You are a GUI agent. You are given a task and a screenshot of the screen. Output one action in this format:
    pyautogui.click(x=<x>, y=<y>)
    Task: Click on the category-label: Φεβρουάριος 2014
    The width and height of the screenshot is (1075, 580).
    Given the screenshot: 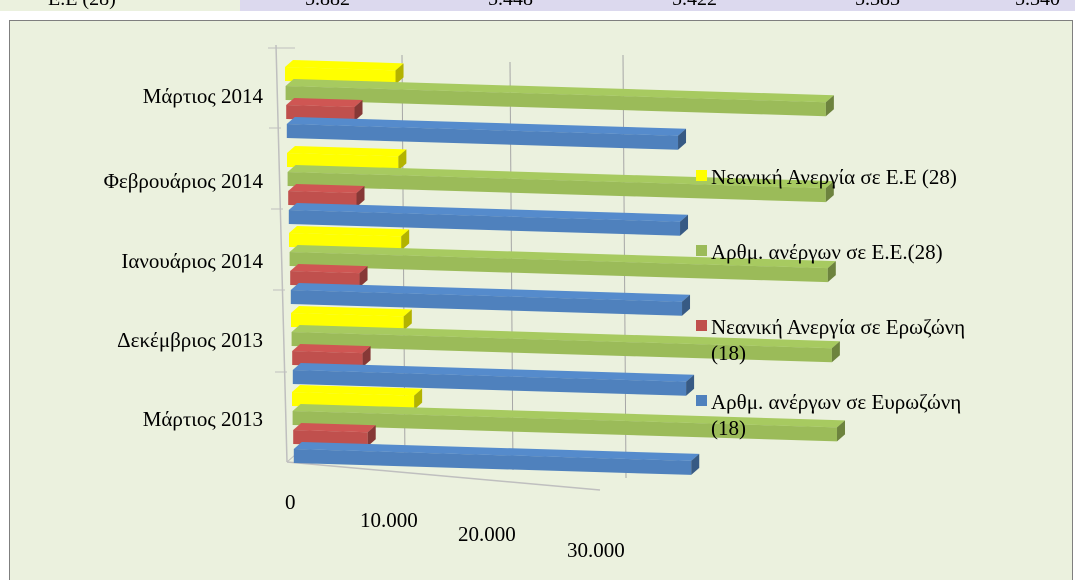 What is the action you would take?
    pyautogui.click(x=184, y=181)
    